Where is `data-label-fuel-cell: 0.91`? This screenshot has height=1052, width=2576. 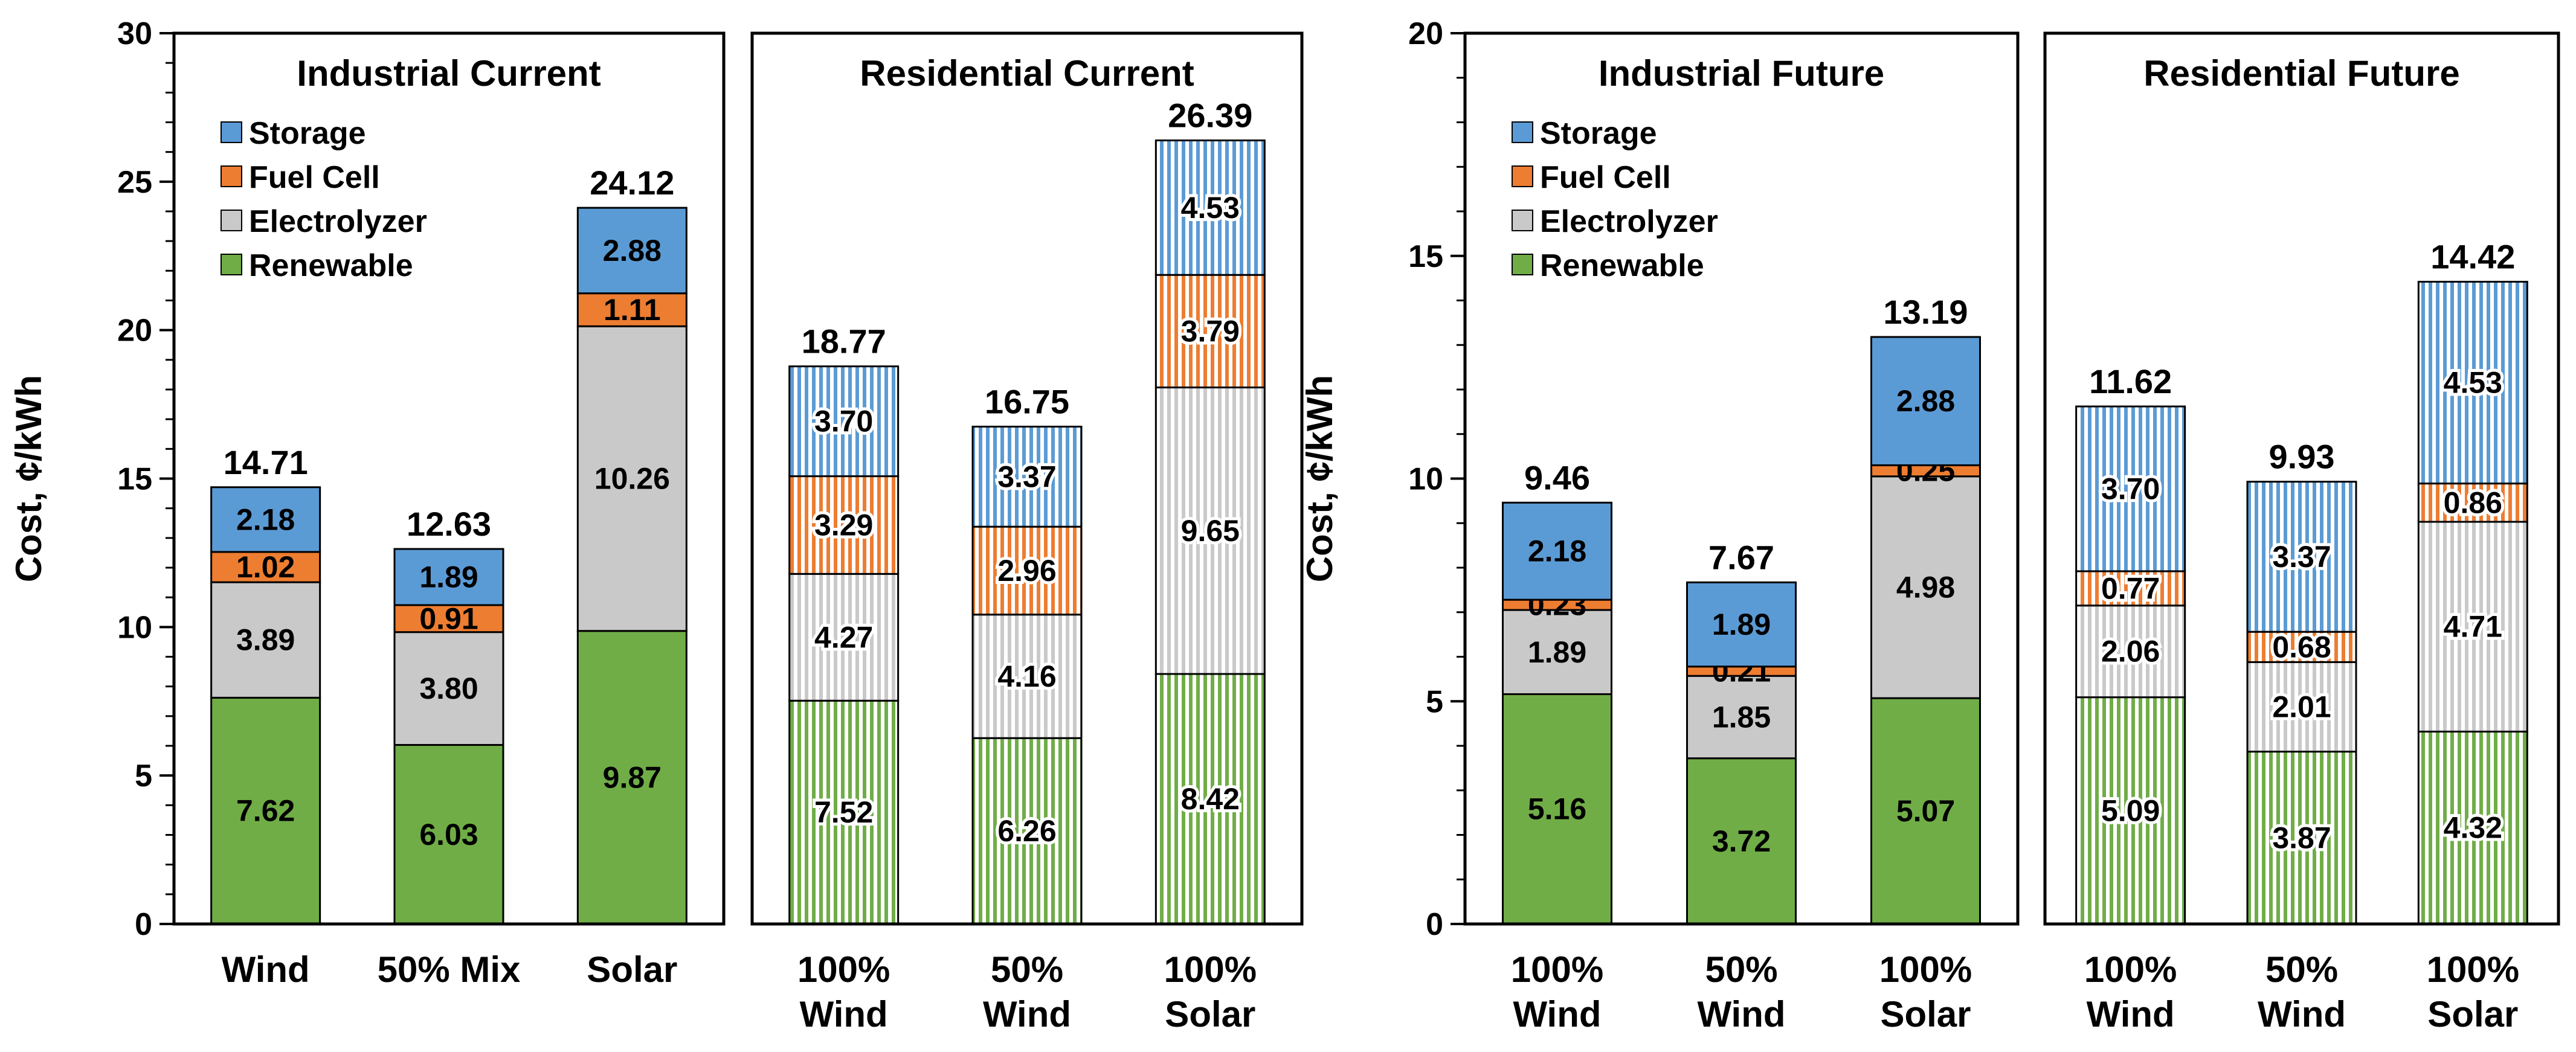
data-label-fuel-cell: 0.91 is located at coordinates (448, 618).